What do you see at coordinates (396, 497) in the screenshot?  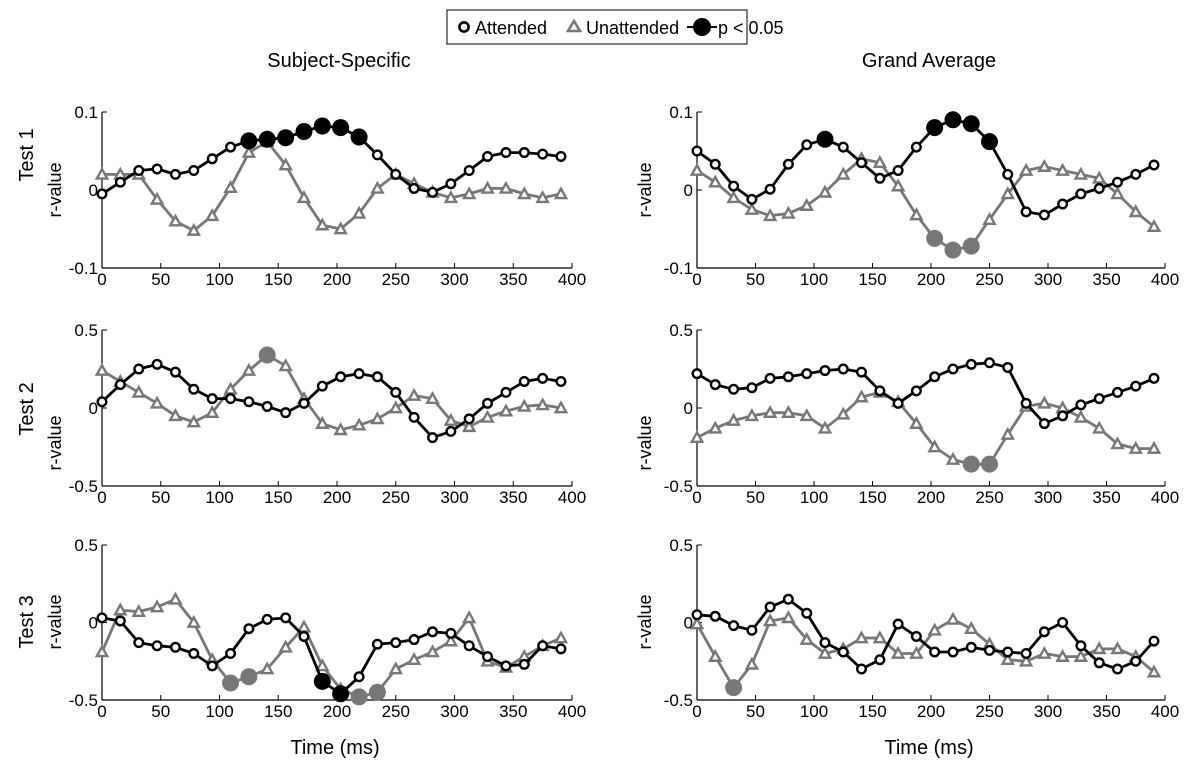 I see `x-tick-label: 250` at bounding box center [396, 497].